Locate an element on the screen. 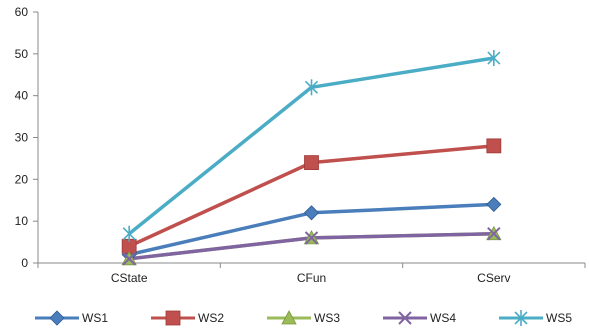  y-tick-label: 10 is located at coordinates (22, 221).